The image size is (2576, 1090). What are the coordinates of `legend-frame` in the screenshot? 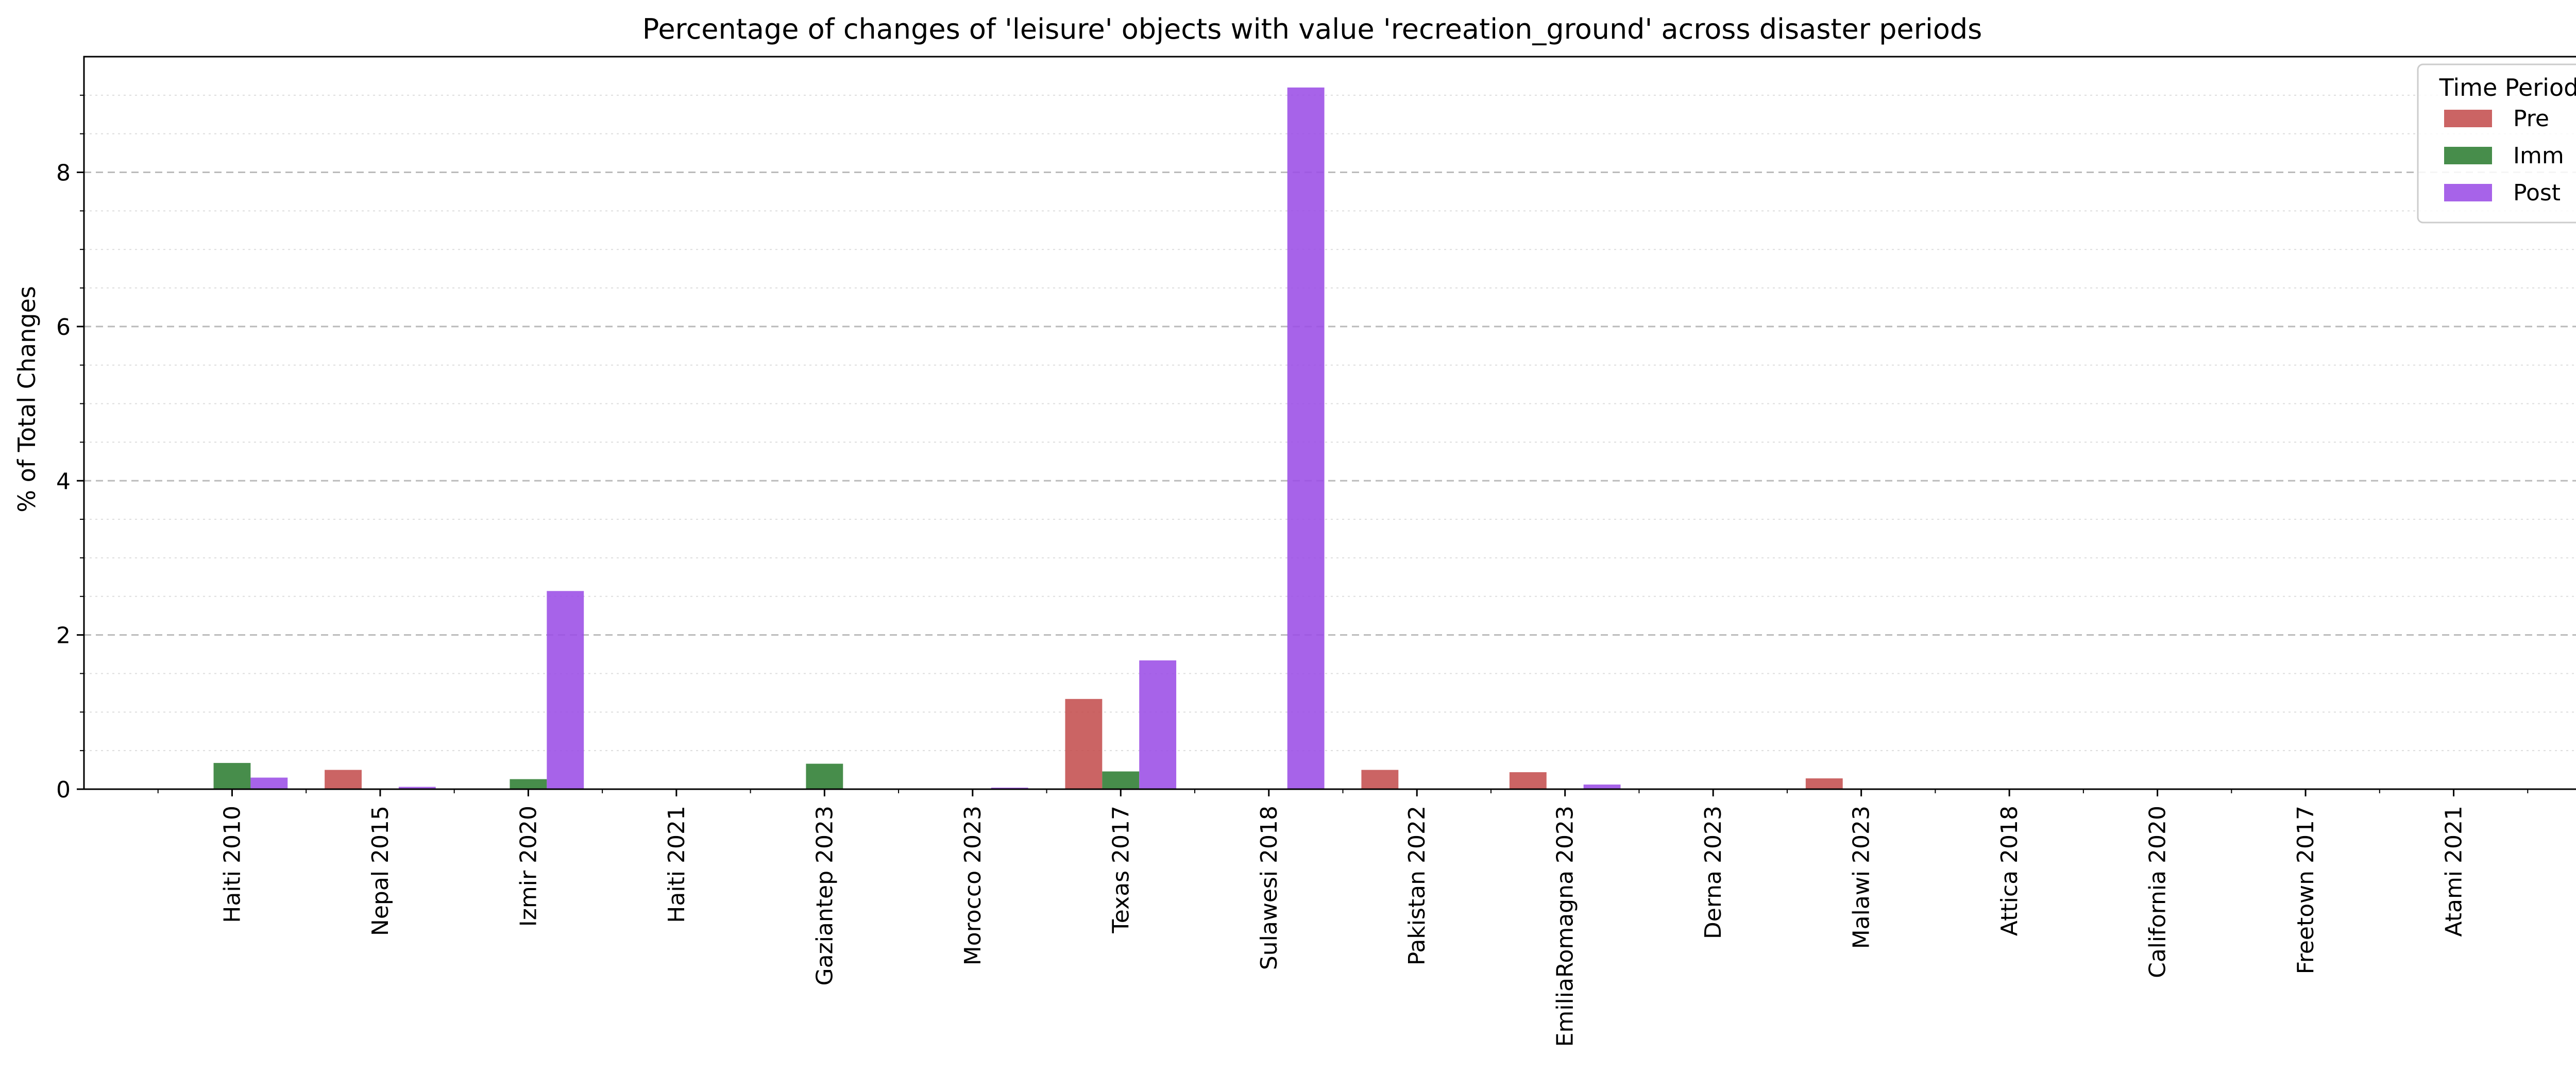 It's located at (2496, 143).